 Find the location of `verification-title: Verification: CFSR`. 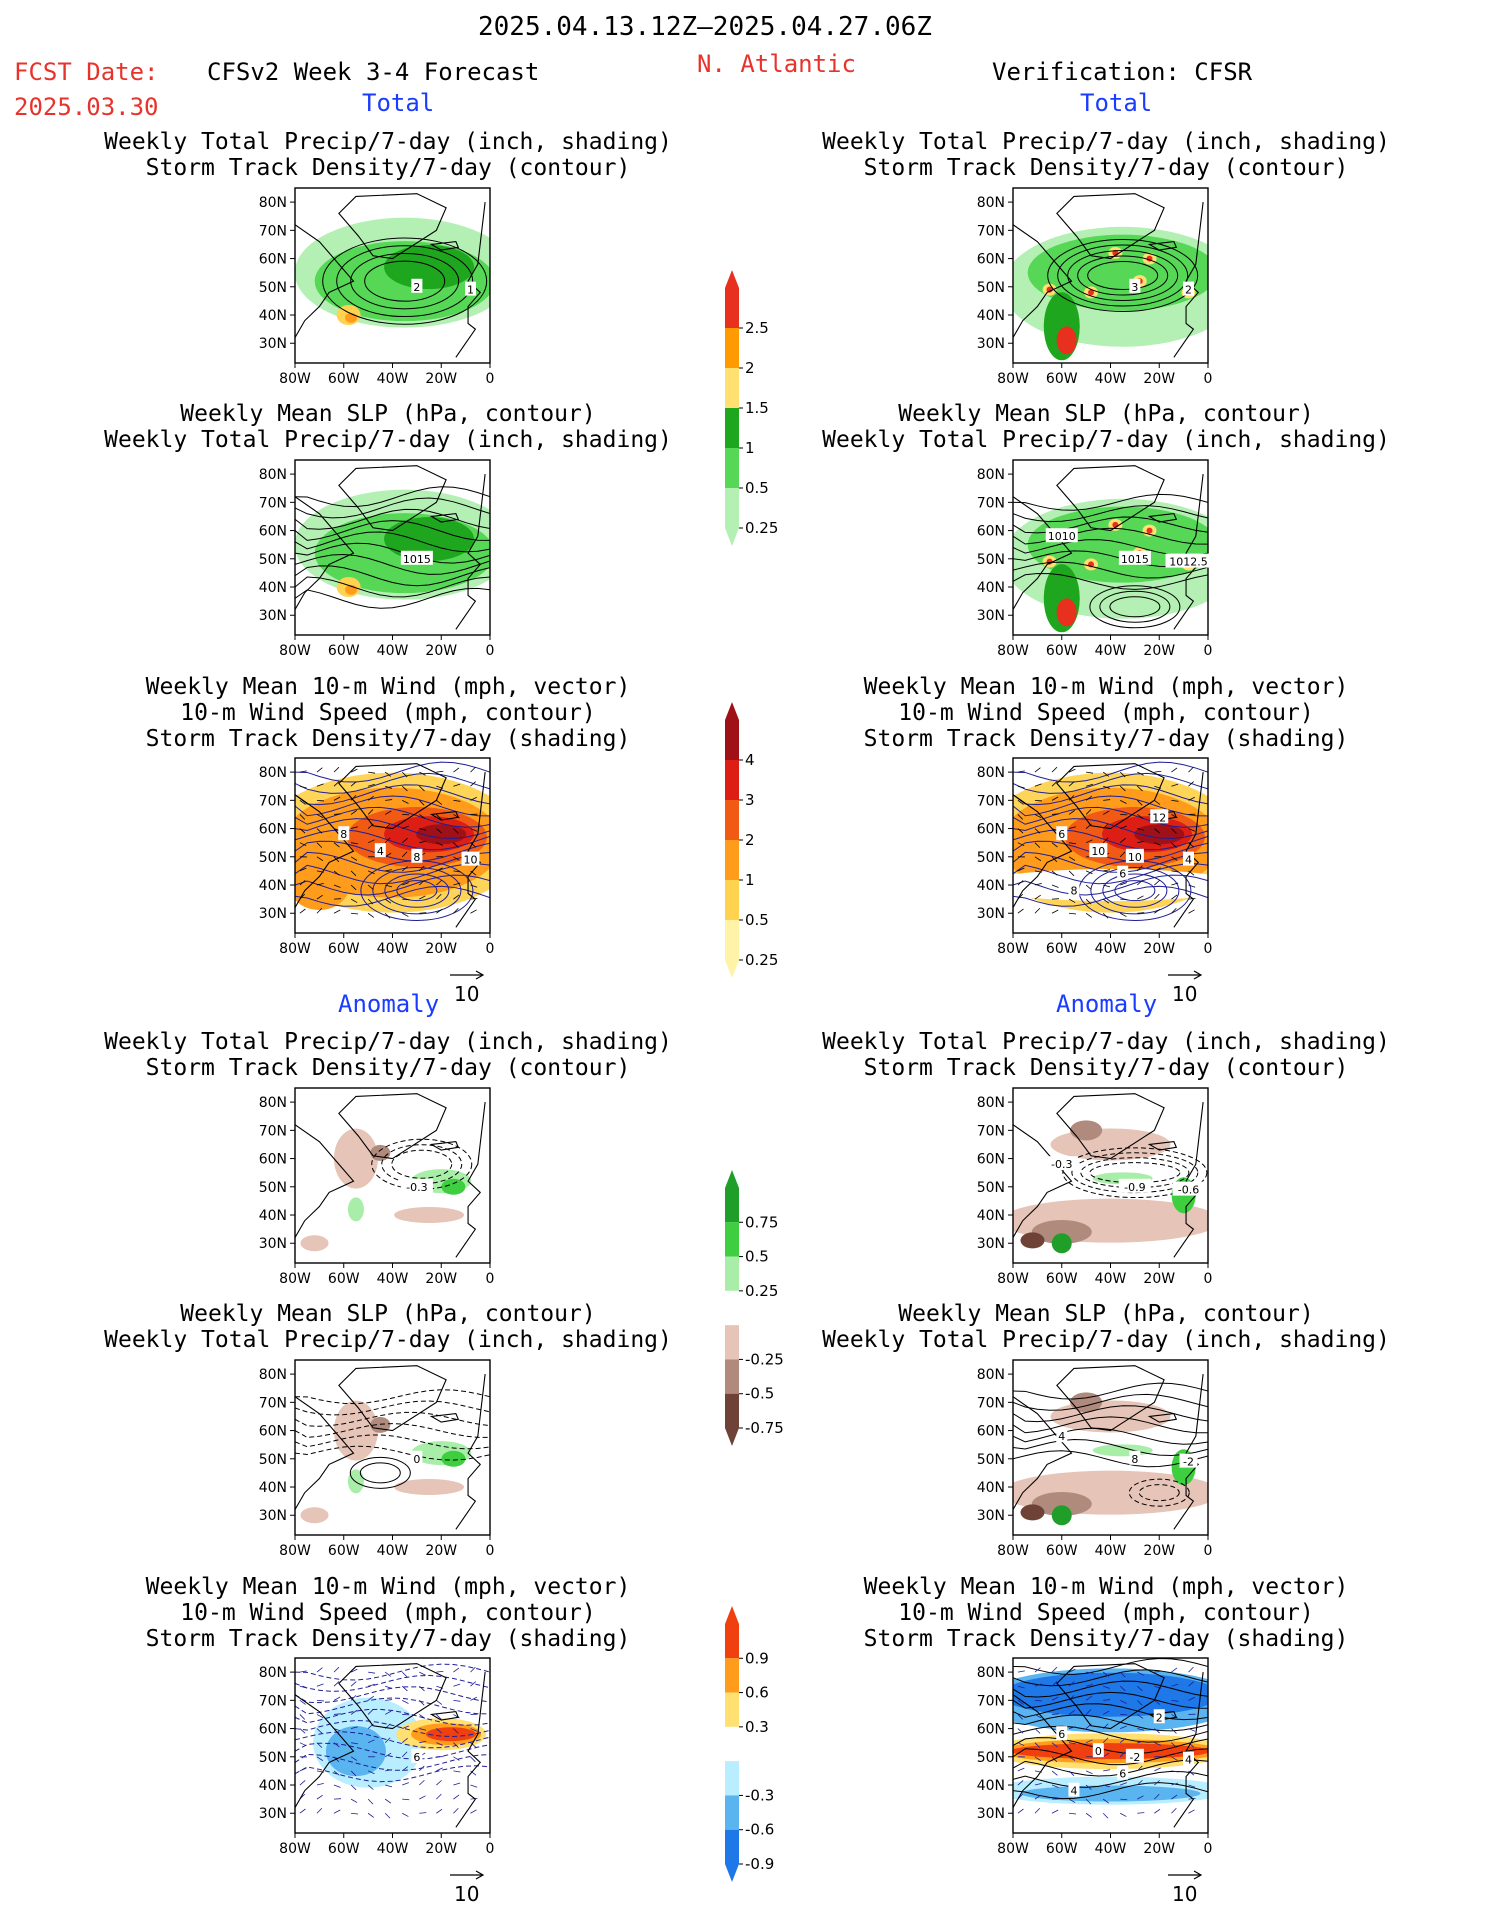

verification-title: Verification: CFSR is located at coordinates (1122, 72).